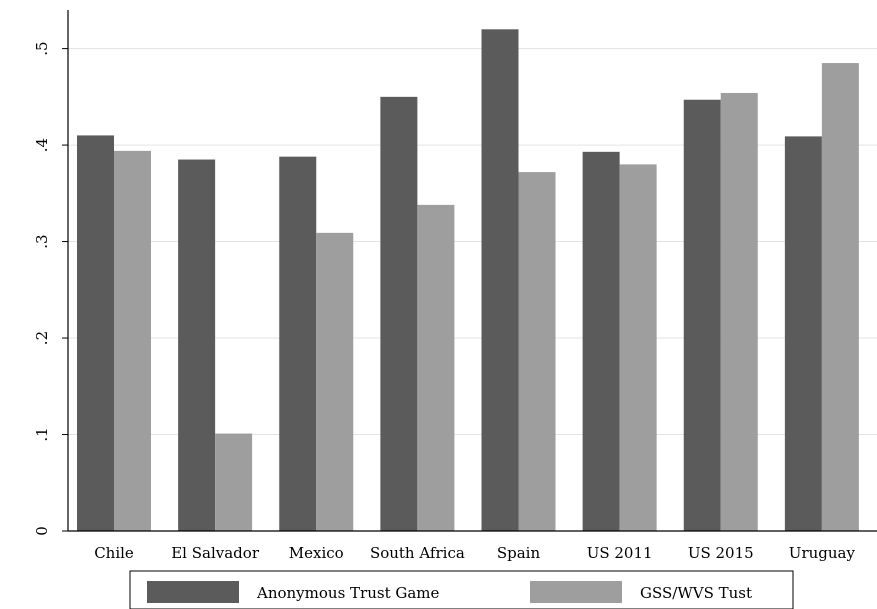 The height and width of the screenshot is (609, 877). Describe the element at coordinates (417, 553) in the screenshot. I see `x-tick-label: South Africa` at that location.